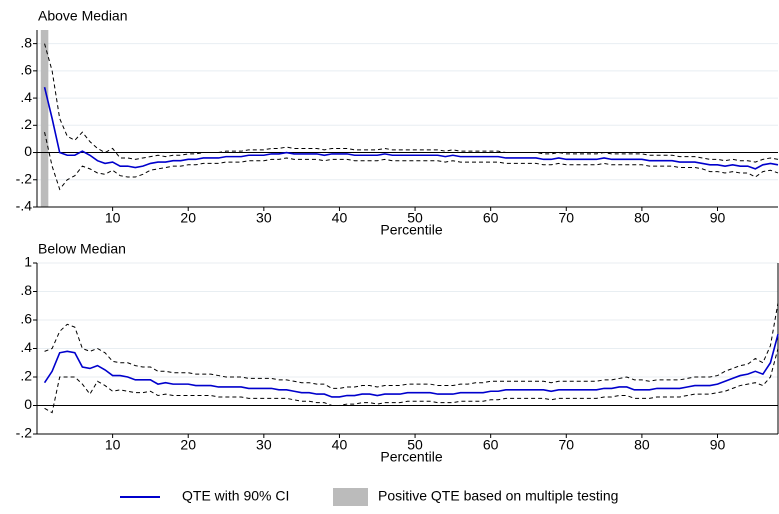 The width and height of the screenshot is (779, 514). What do you see at coordinates (235, 496) in the screenshot?
I see `legend-label: QTE with 90% CI` at bounding box center [235, 496].